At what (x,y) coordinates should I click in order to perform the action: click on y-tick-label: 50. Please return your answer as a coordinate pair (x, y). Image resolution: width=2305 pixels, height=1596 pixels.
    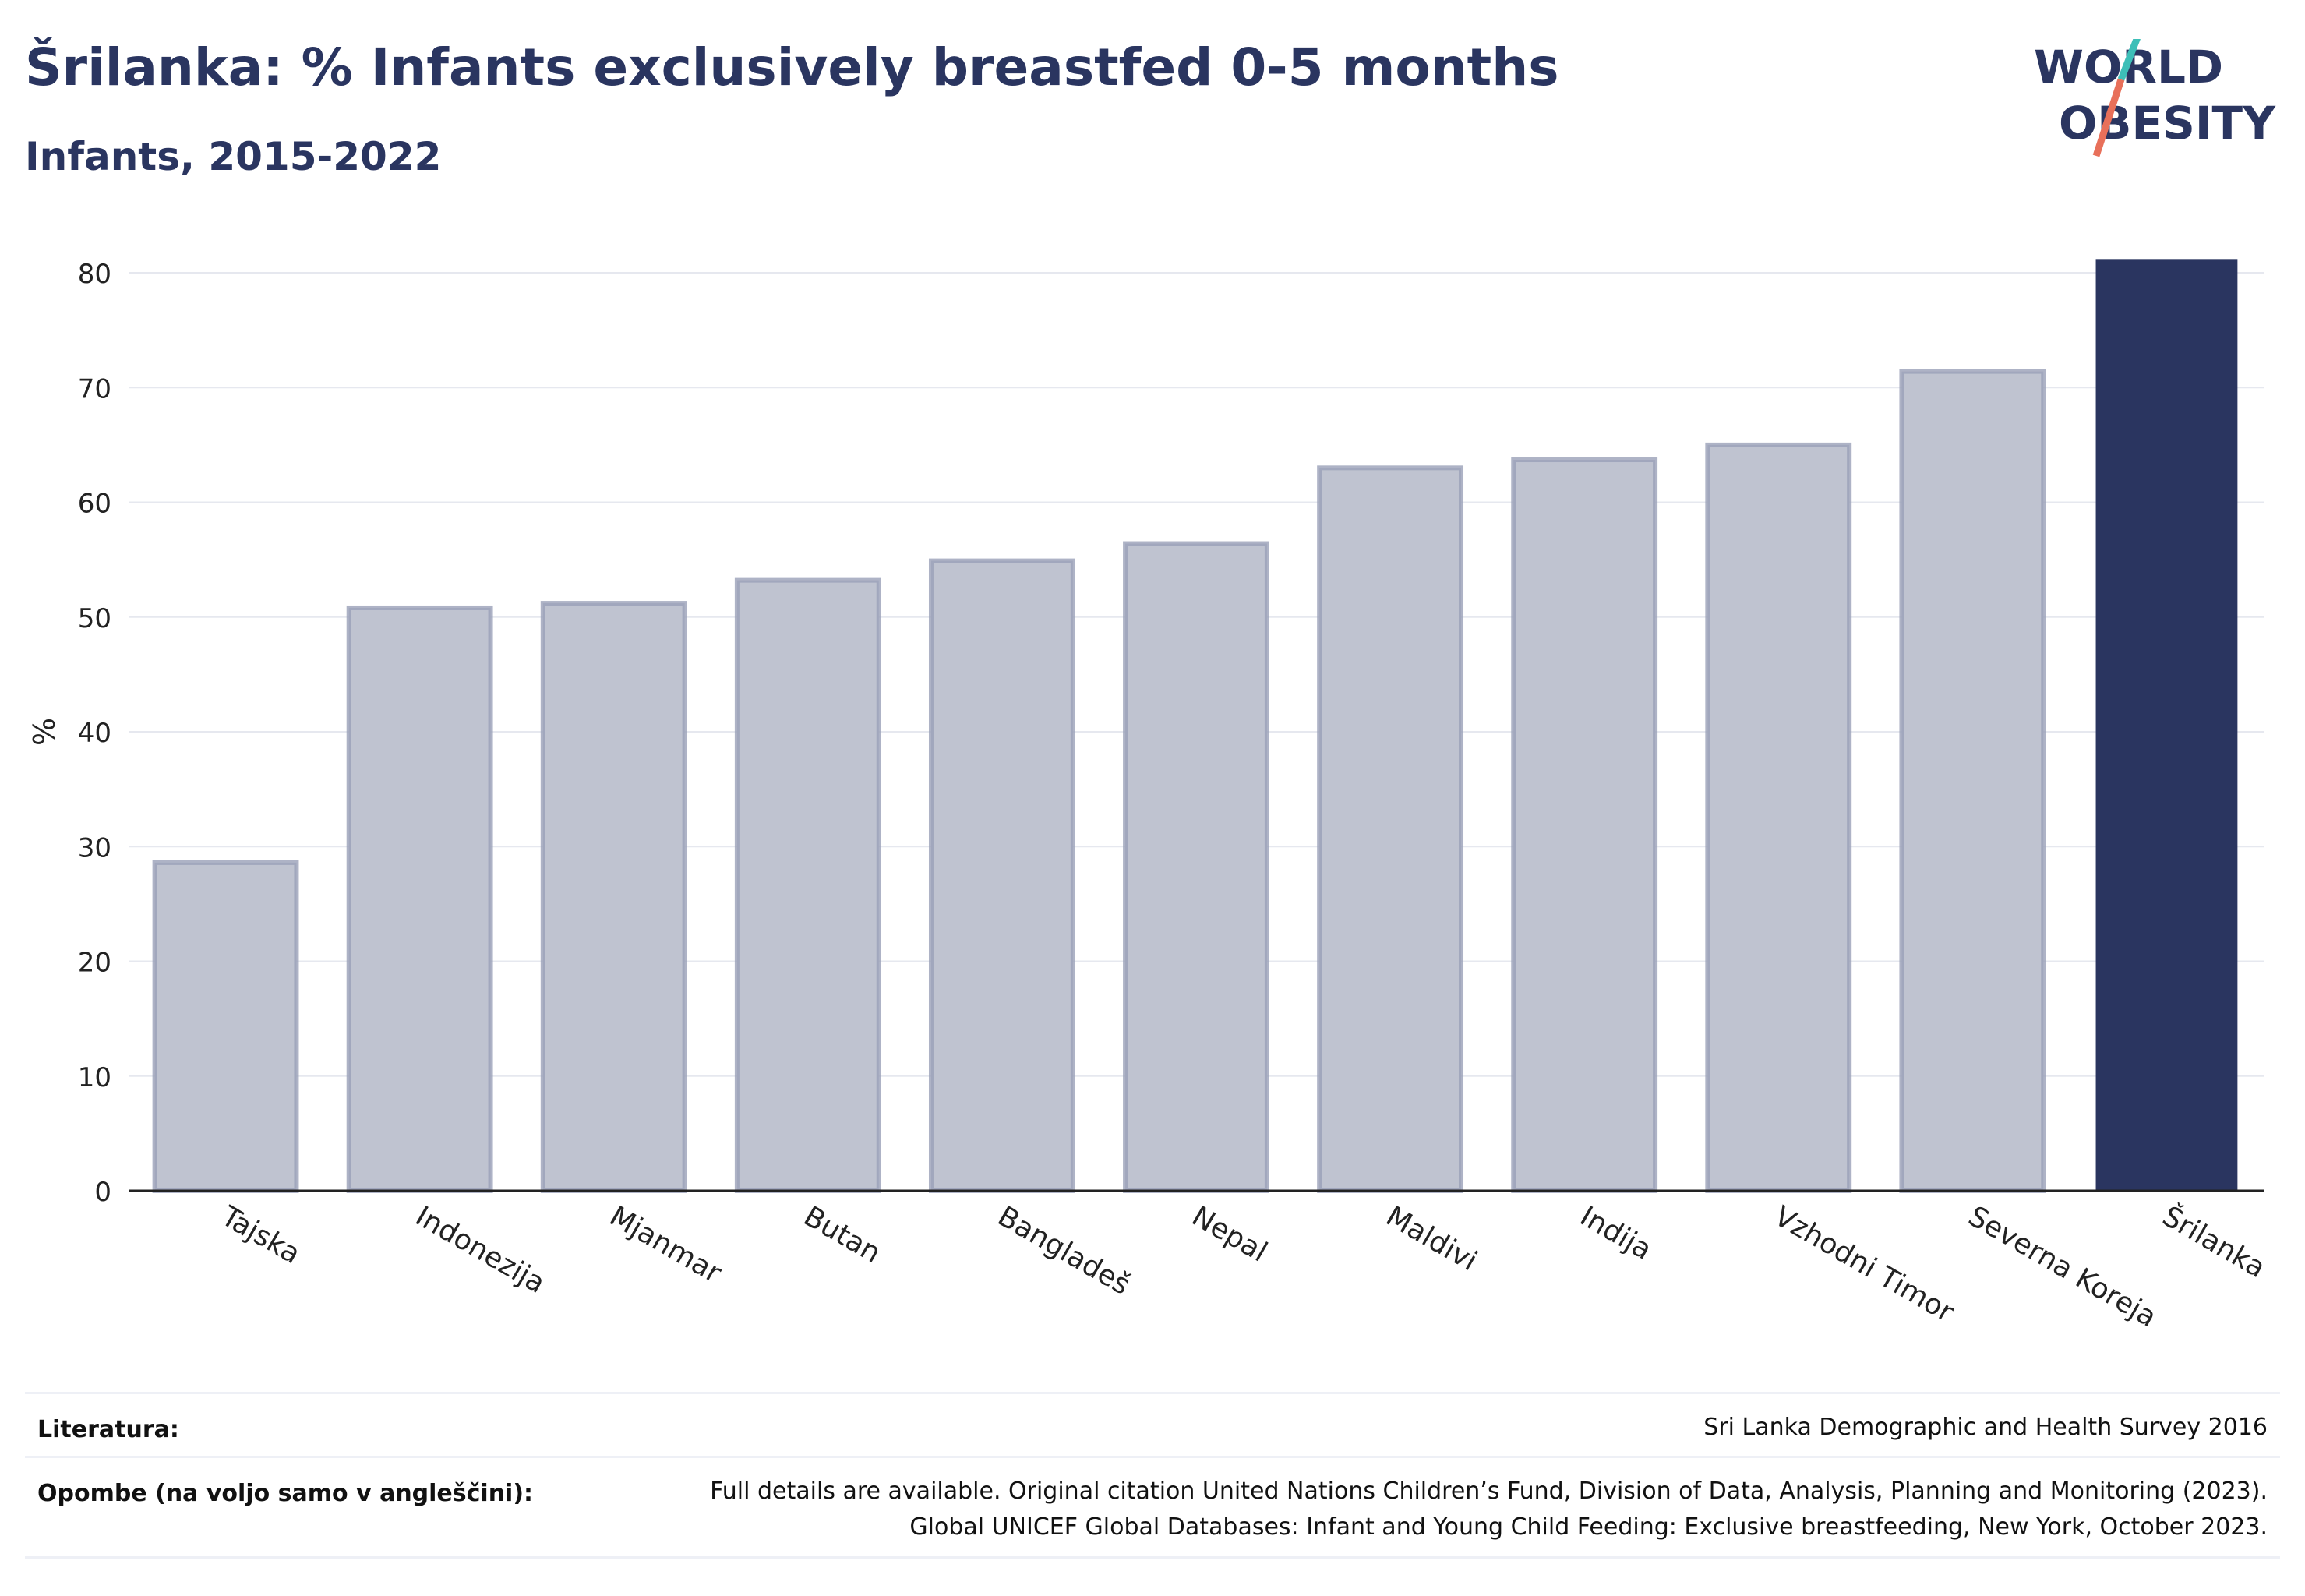
    Looking at the image, I should click on (94, 618).